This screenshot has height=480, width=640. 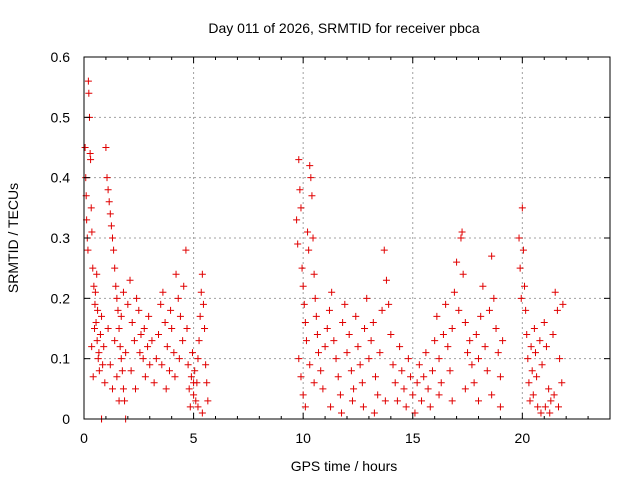 What do you see at coordinates (61, 57) in the screenshot?
I see `y-tick-label: 0.6` at bounding box center [61, 57].